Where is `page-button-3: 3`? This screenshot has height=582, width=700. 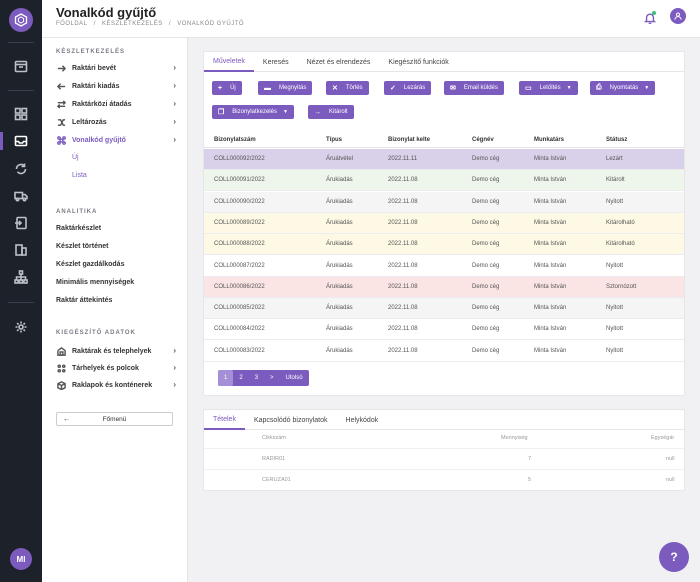 page-button-3: 3 is located at coordinates (256, 378).